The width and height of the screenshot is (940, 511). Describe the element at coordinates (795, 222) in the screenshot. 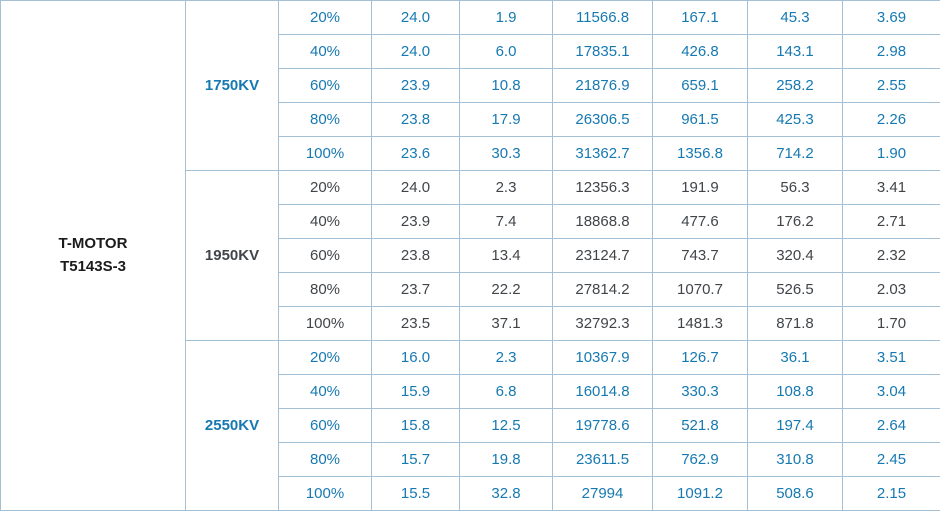

I see `value-cell: 176.2` at that location.